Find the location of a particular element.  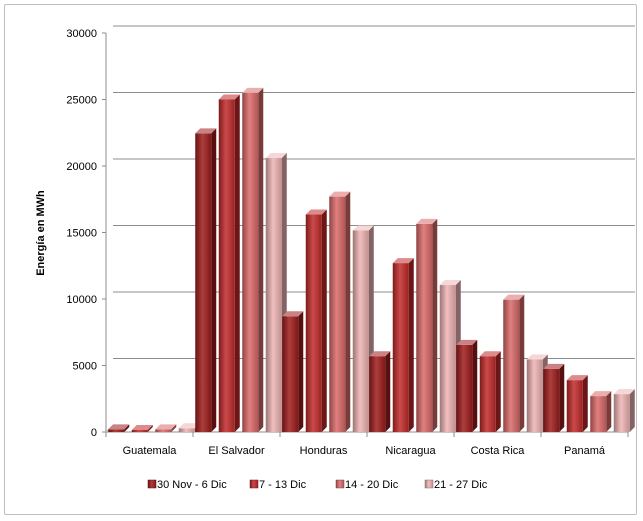

legend-item: 7 - 13 Dic is located at coordinates (278, 485).